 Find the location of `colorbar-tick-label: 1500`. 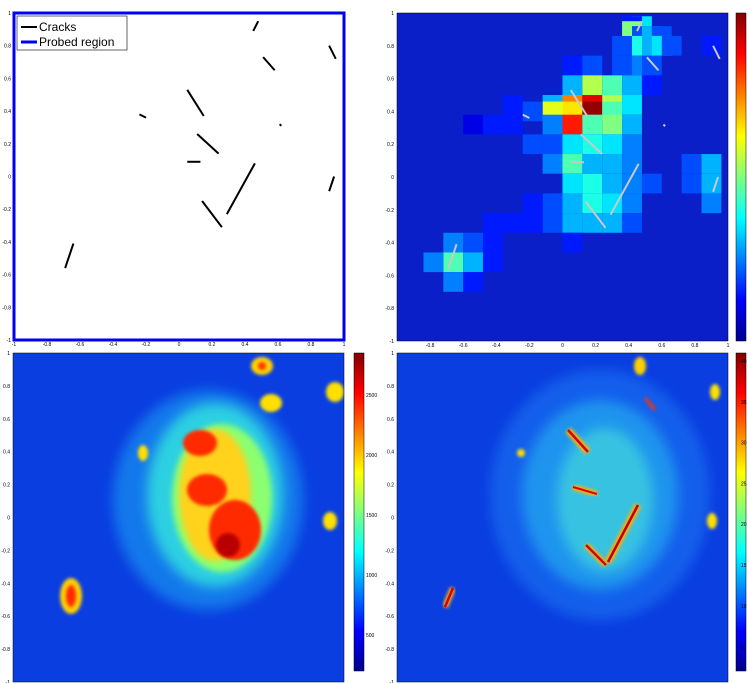

colorbar-tick-label: 1500 is located at coordinates (371, 516).